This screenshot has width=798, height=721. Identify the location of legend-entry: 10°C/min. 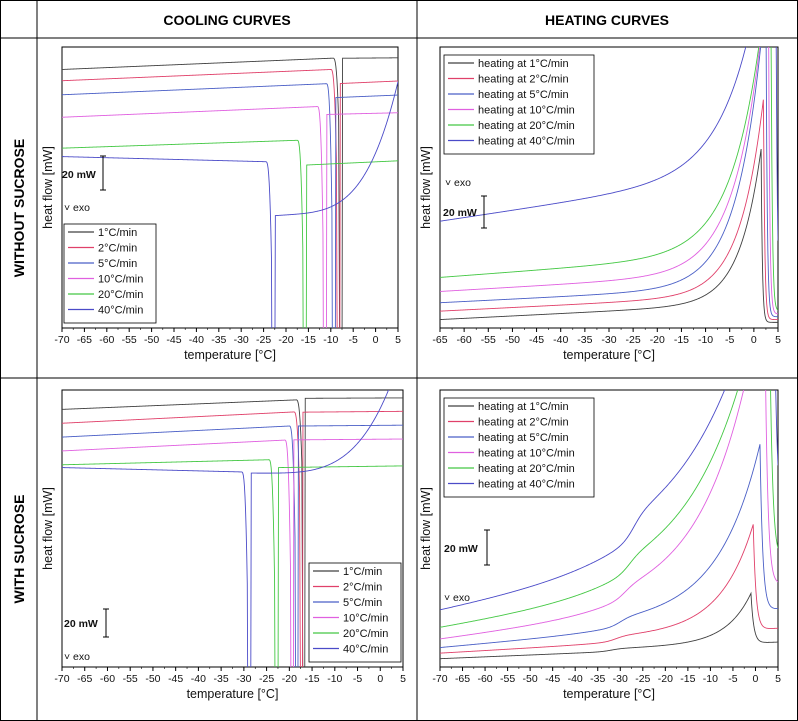
(120, 280).